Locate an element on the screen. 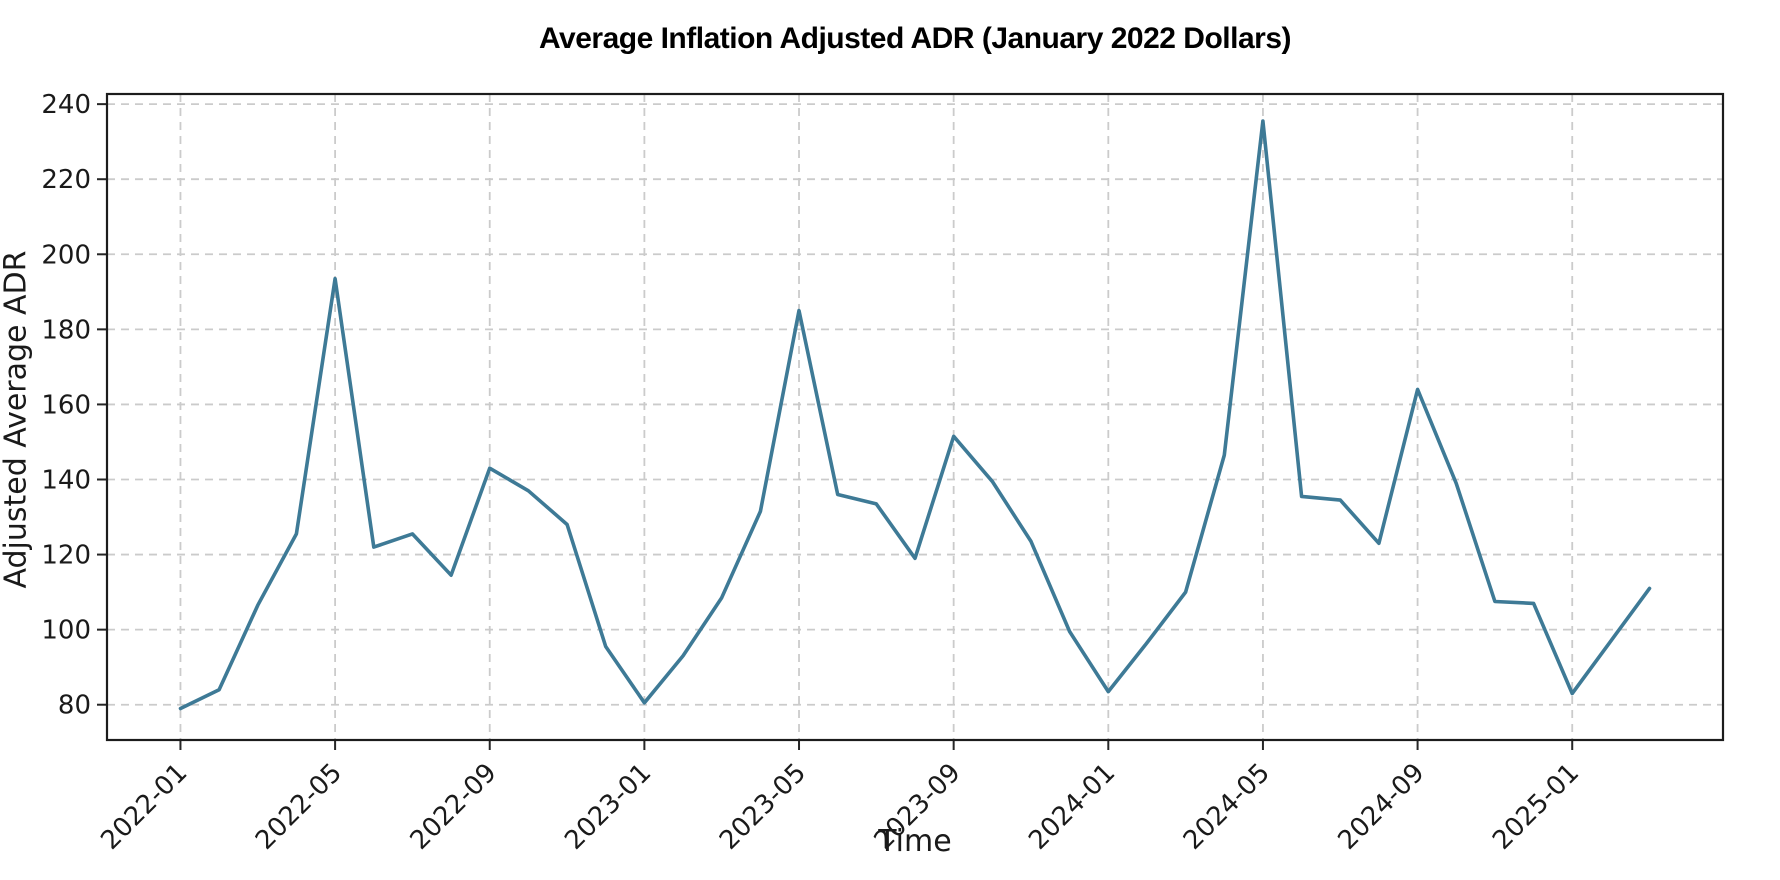 This screenshot has width=1780, height=880. y-tick-label: 140 is located at coordinates (66, 480).